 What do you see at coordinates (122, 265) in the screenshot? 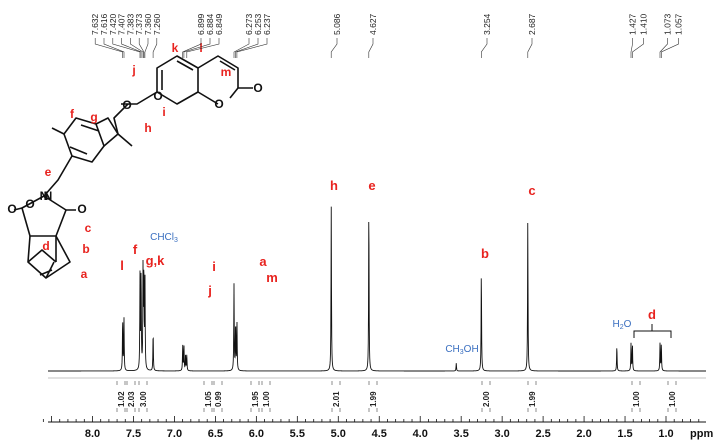
I see `assignment-label: l` at bounding box center [122, 265].